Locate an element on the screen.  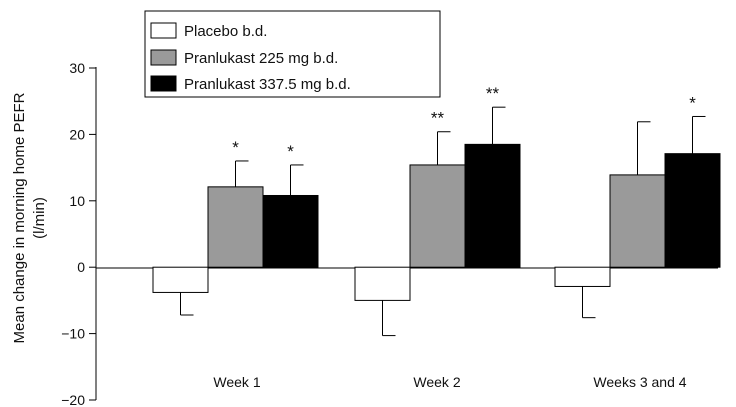
legend-label: Pranlukast 225 mg b.d. is located at coordinates (261, 58).